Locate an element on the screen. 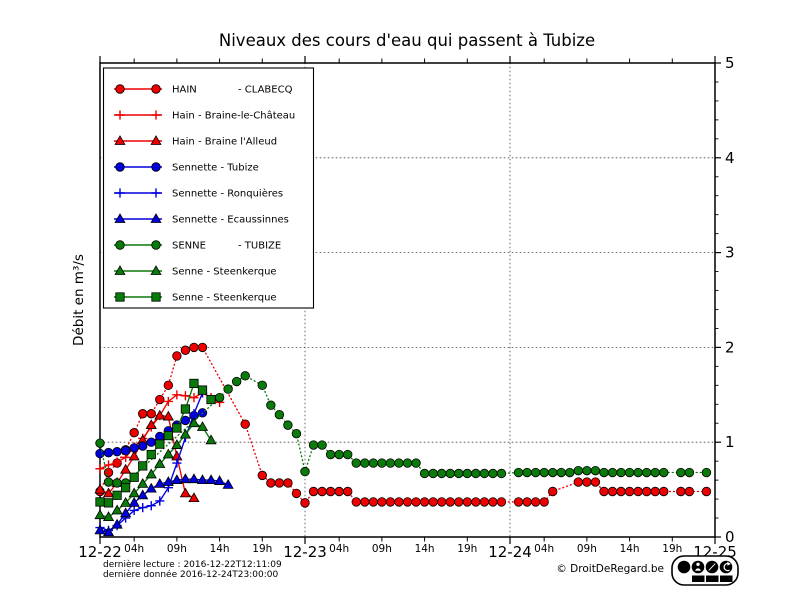 The image size is (800, 600). y-tick-label: 1 is located at coordinates (730, 442).